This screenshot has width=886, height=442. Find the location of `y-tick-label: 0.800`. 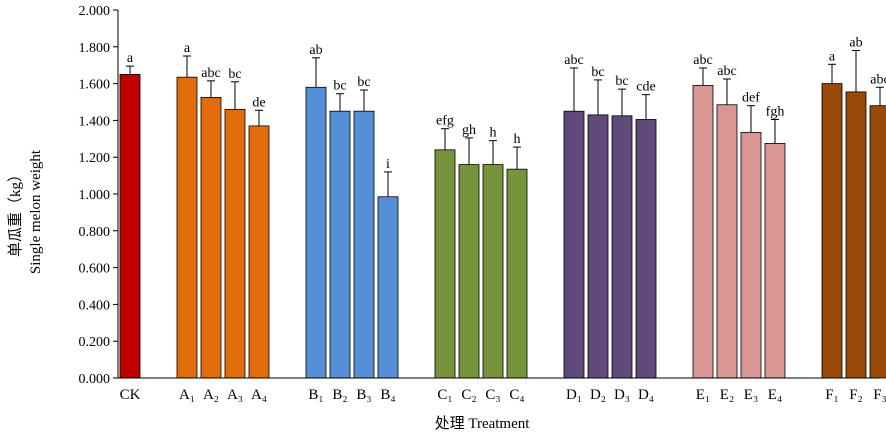

y-tick-label: 0.800 is located at coordinates (95, 232).